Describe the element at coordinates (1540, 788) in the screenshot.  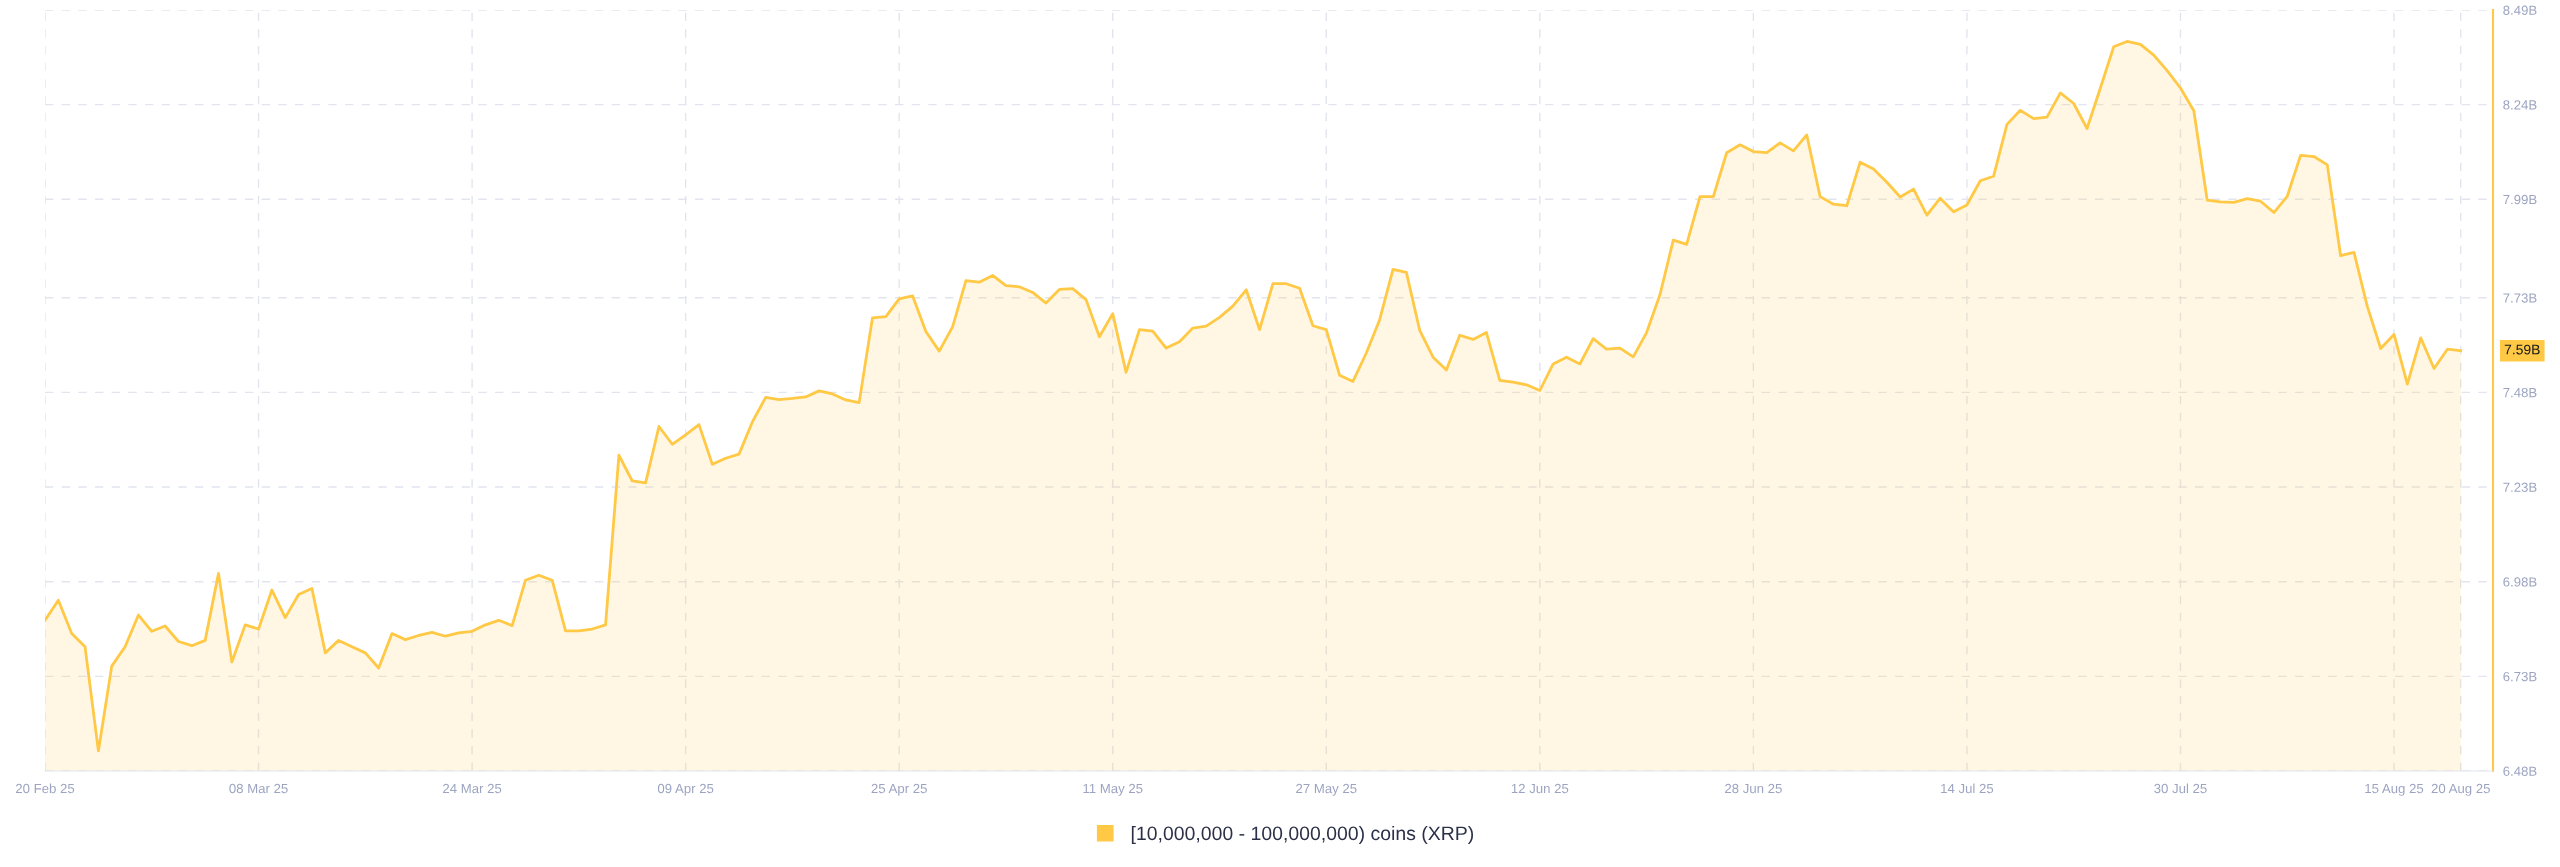
I see `x-tick-label: 12 Jun 25` at that location.